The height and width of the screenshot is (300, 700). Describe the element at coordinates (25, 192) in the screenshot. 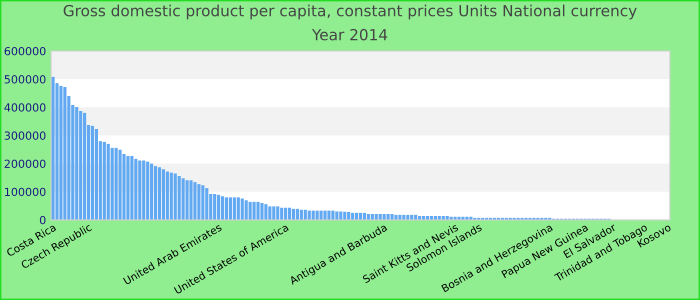

I see `y-tick-label: 100000` at that location.